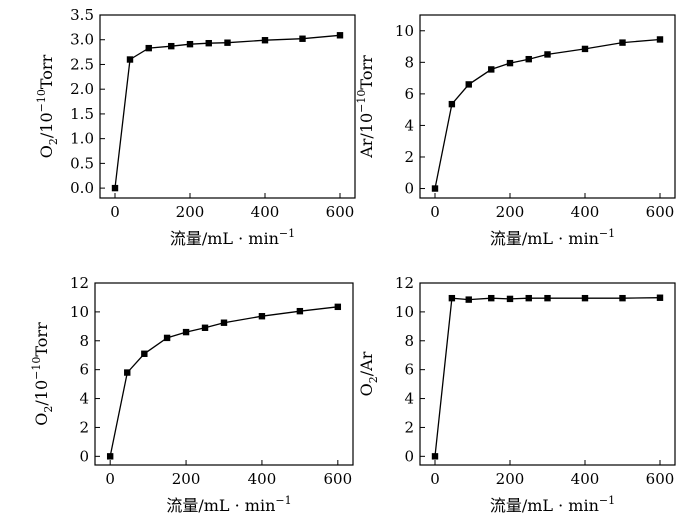 Image resolution: width=700 pixels, height=527 pixels. I want to click on y-tick-label: 2.5, so click(82, 64).